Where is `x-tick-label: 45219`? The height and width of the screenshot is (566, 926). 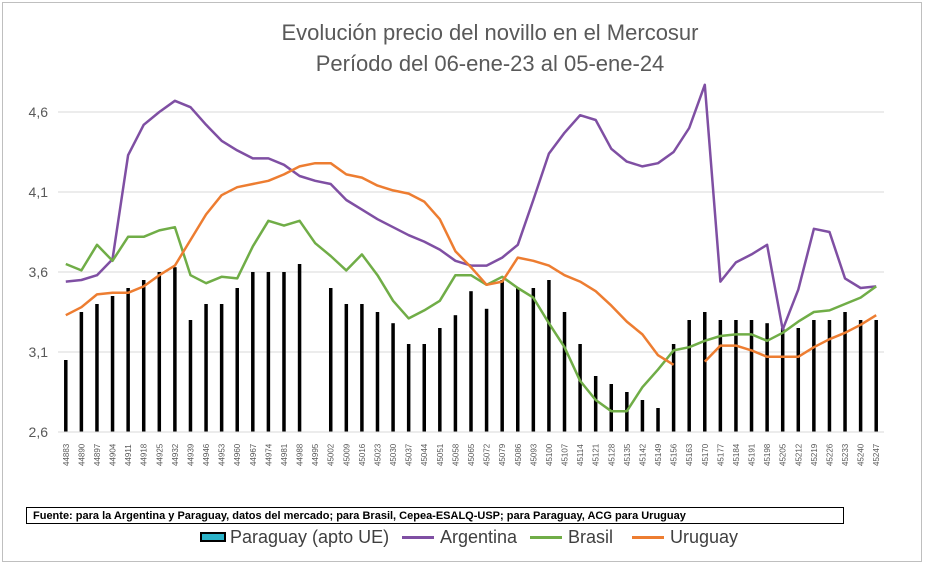 x-tick-label: 45219 is located at coordinates (814, 454).